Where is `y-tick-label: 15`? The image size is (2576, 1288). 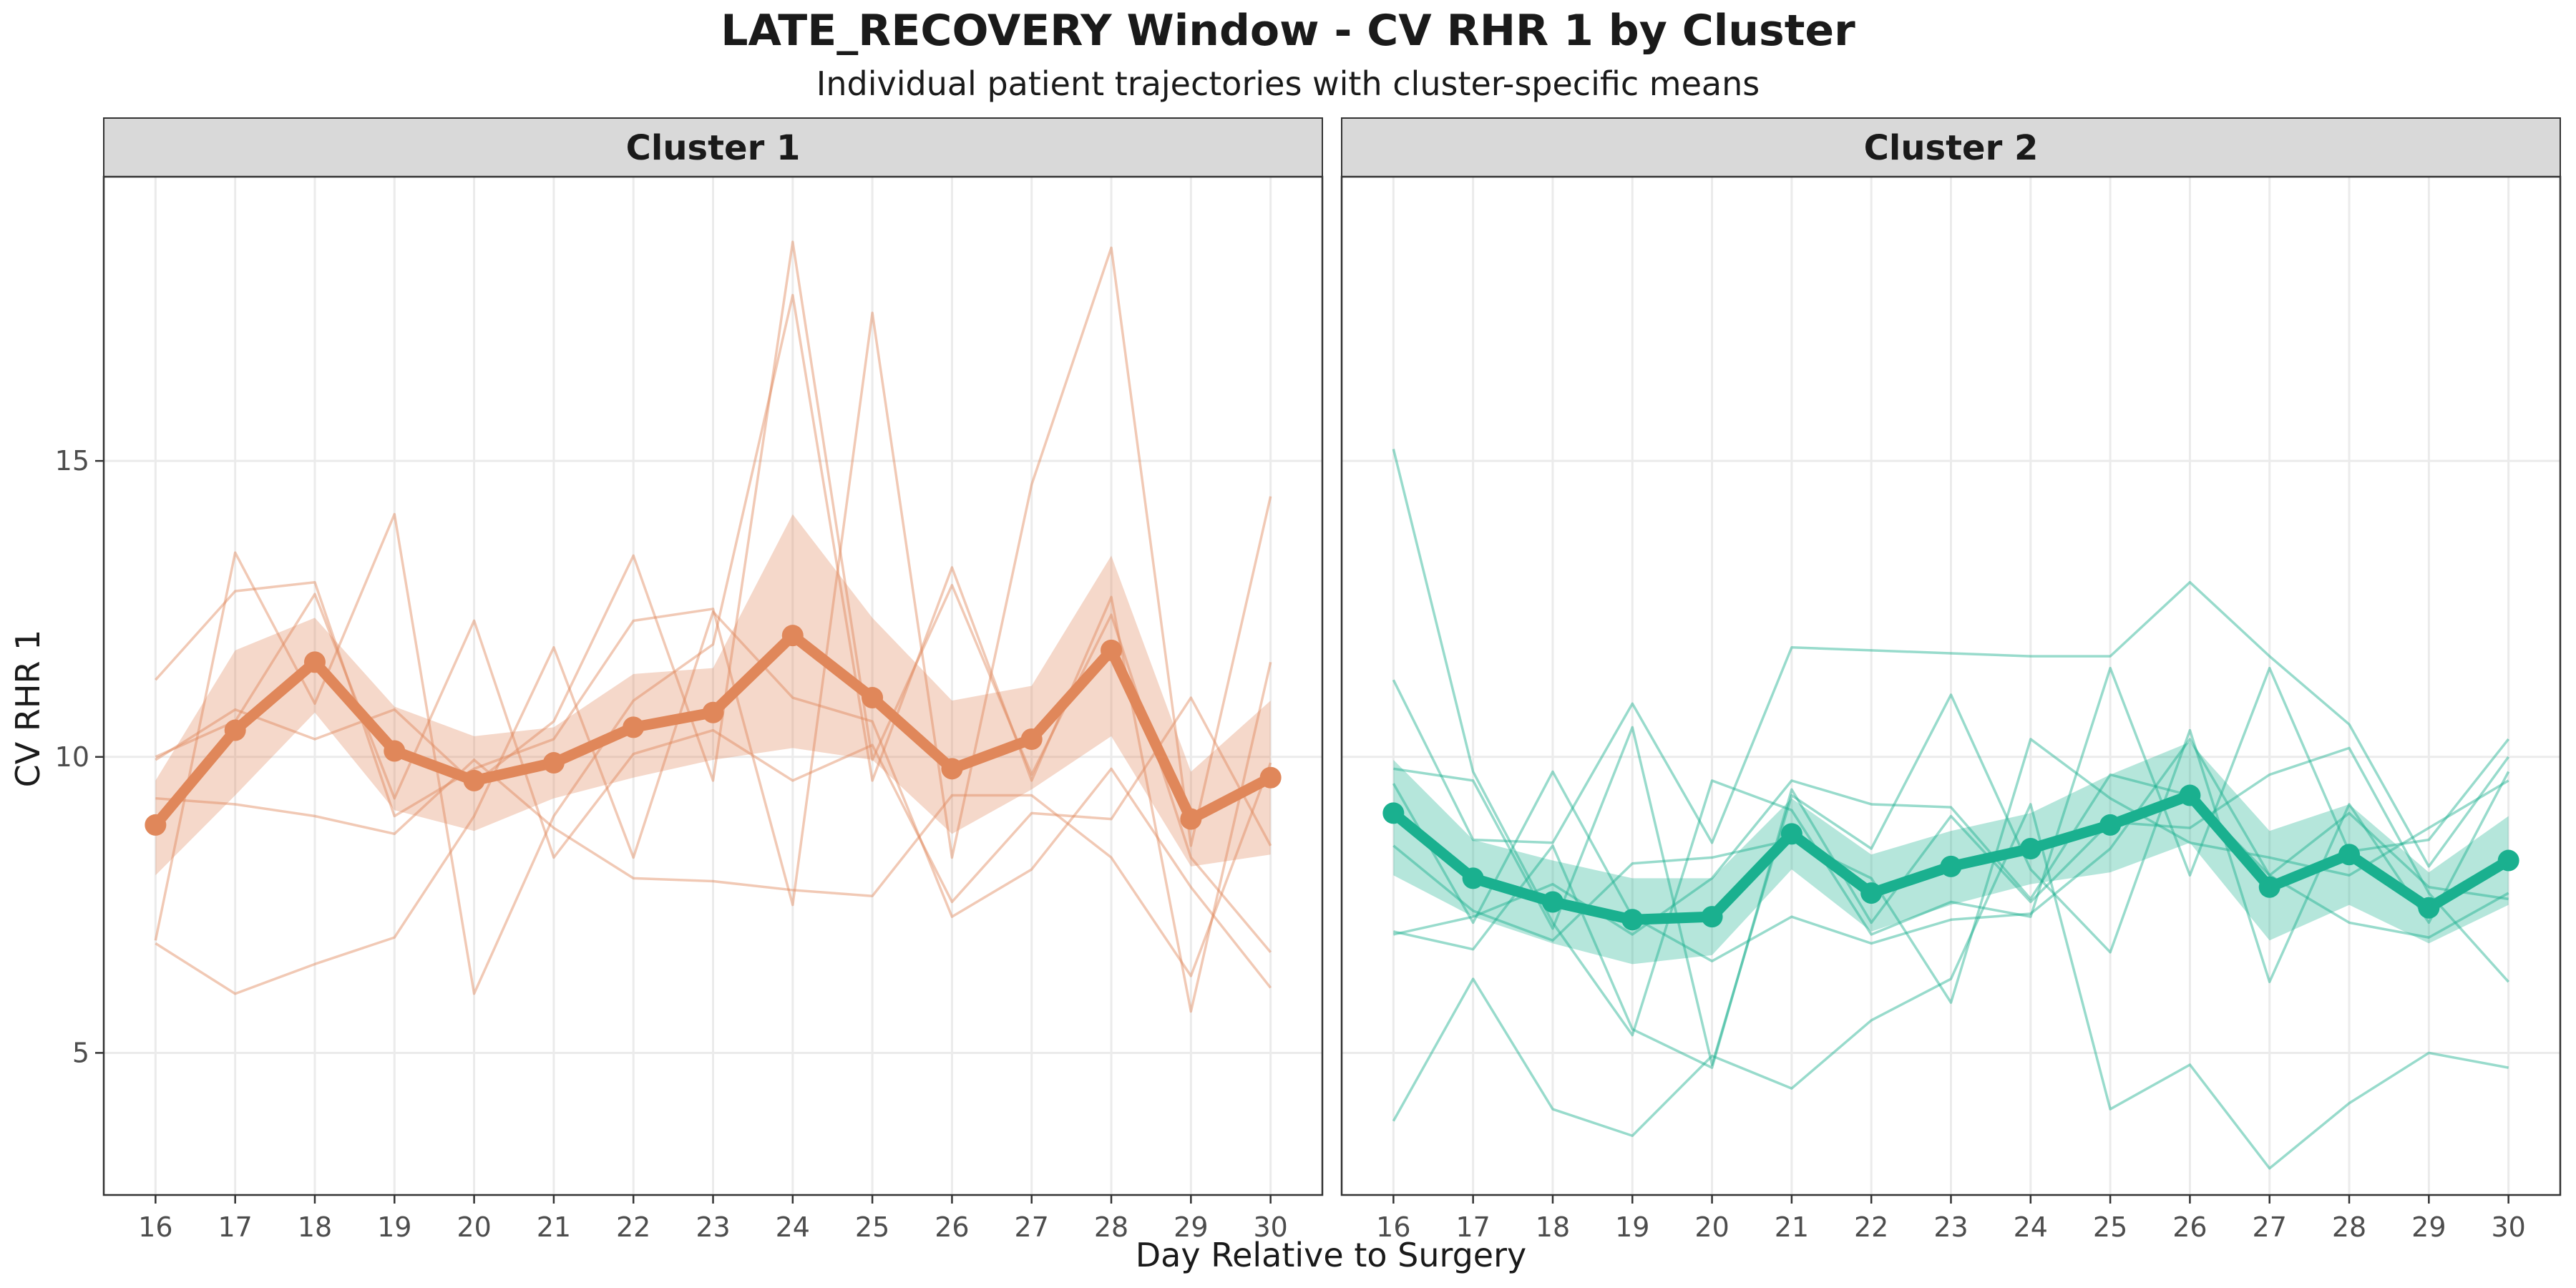
y-tick-label: 15 is located at coordinates (72, 461).